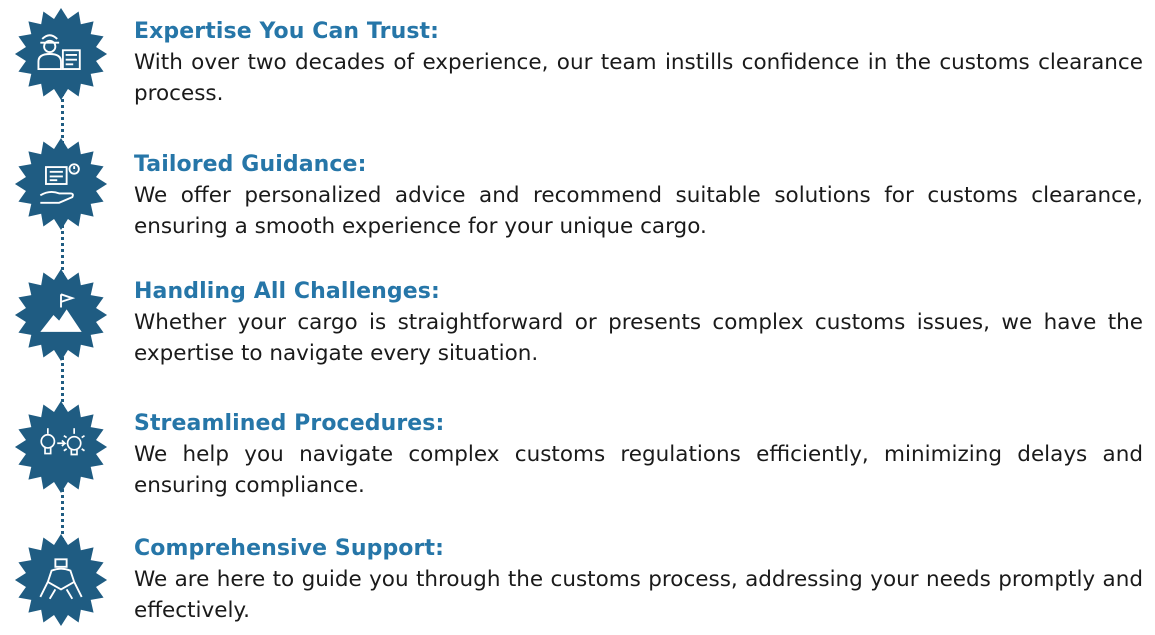 Image resolution: width=1155 pixels, height=635 pixels. What do you see at coordinates (61, 580) in the screenshot?
I see `teamwork-hands-icon` at bounding box center [61, 580].